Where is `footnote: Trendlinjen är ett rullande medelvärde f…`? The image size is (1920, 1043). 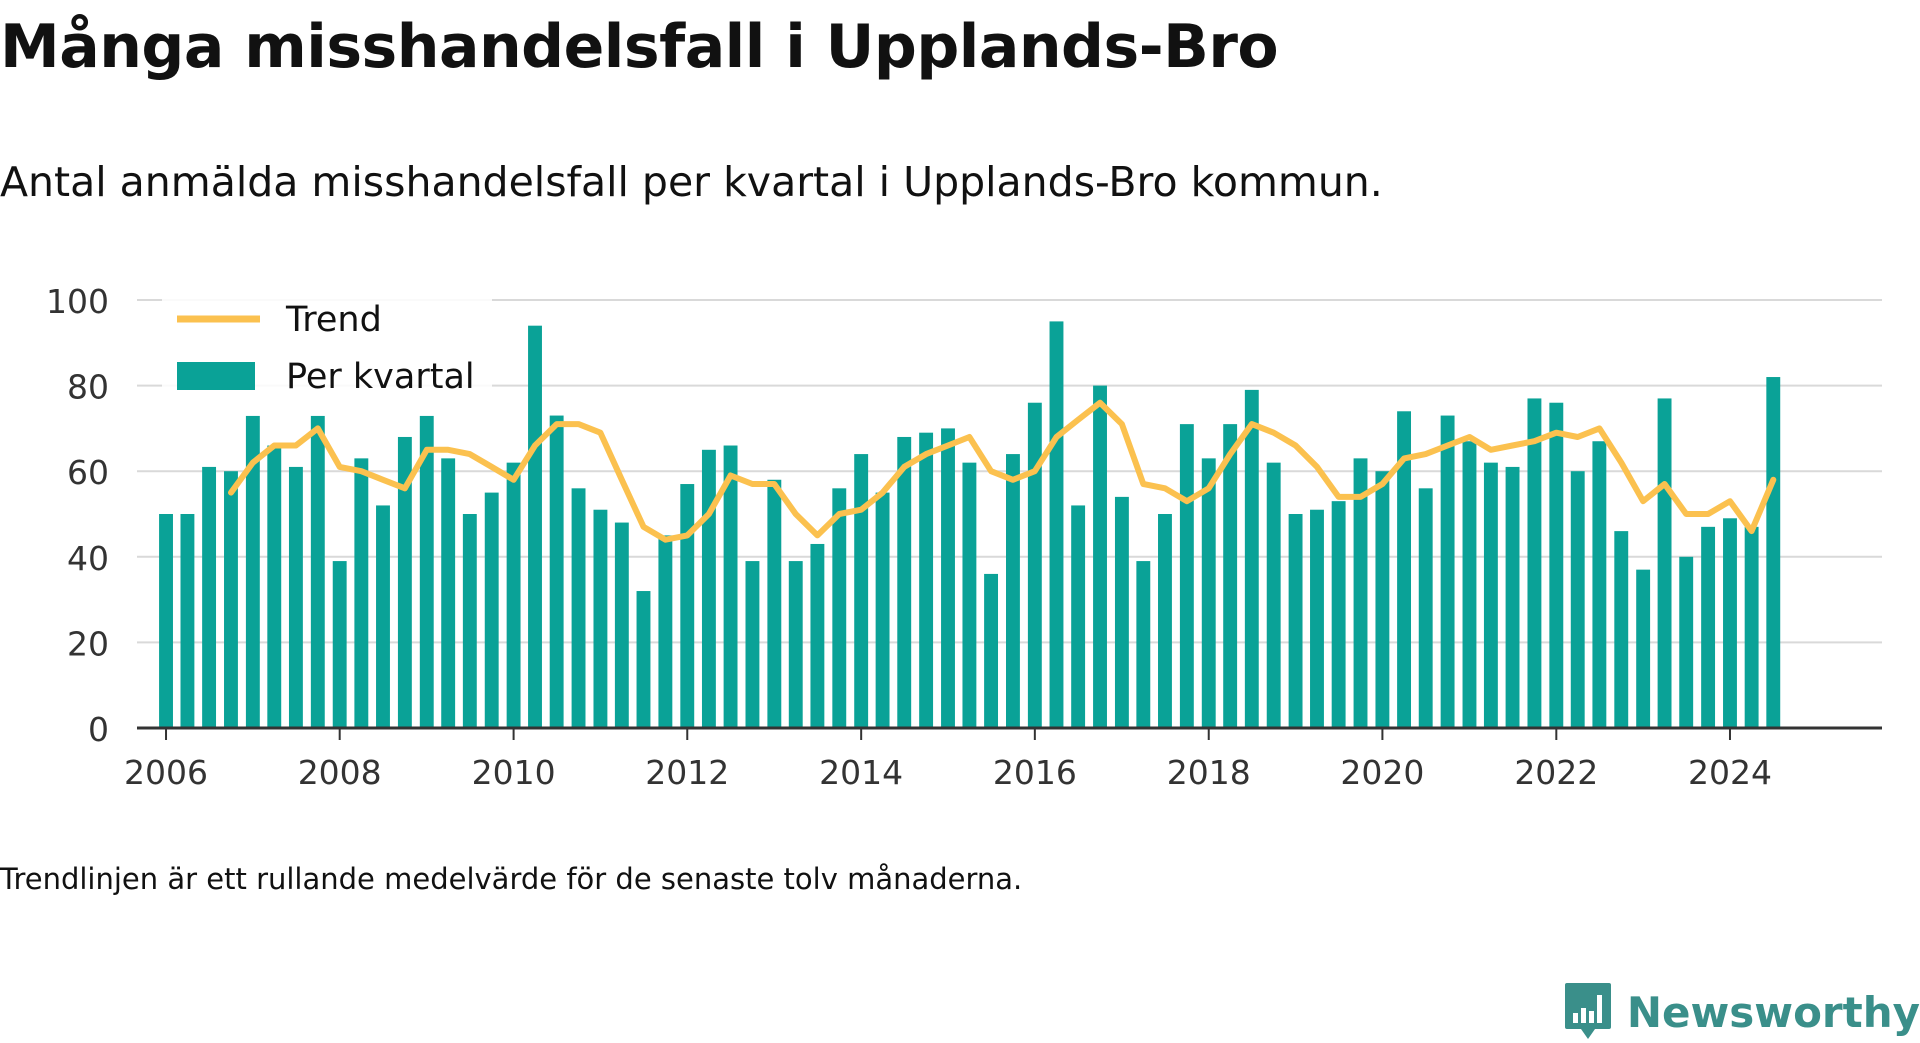 footnote: Trendlinjen är ett rullande medelvärde f… is located at coordinates (511, 879).